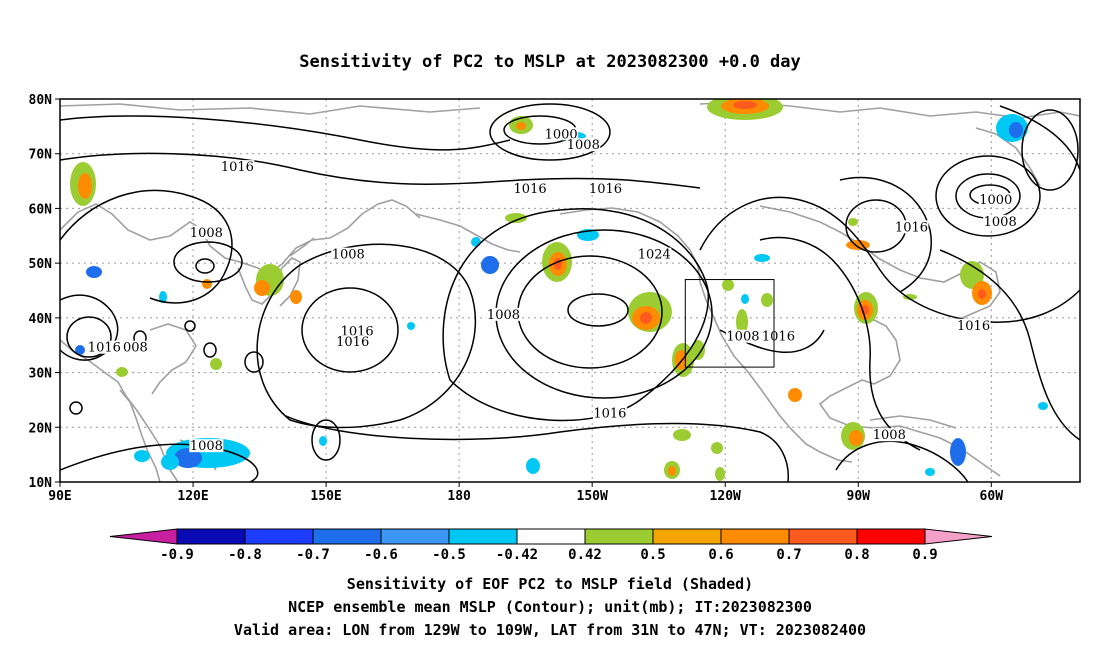 The image size is (1100, 650). What do you see at coordinates (909, 397) in the screenshot?
I see `coastline-us-gulf` at bounding box center [909, 397].